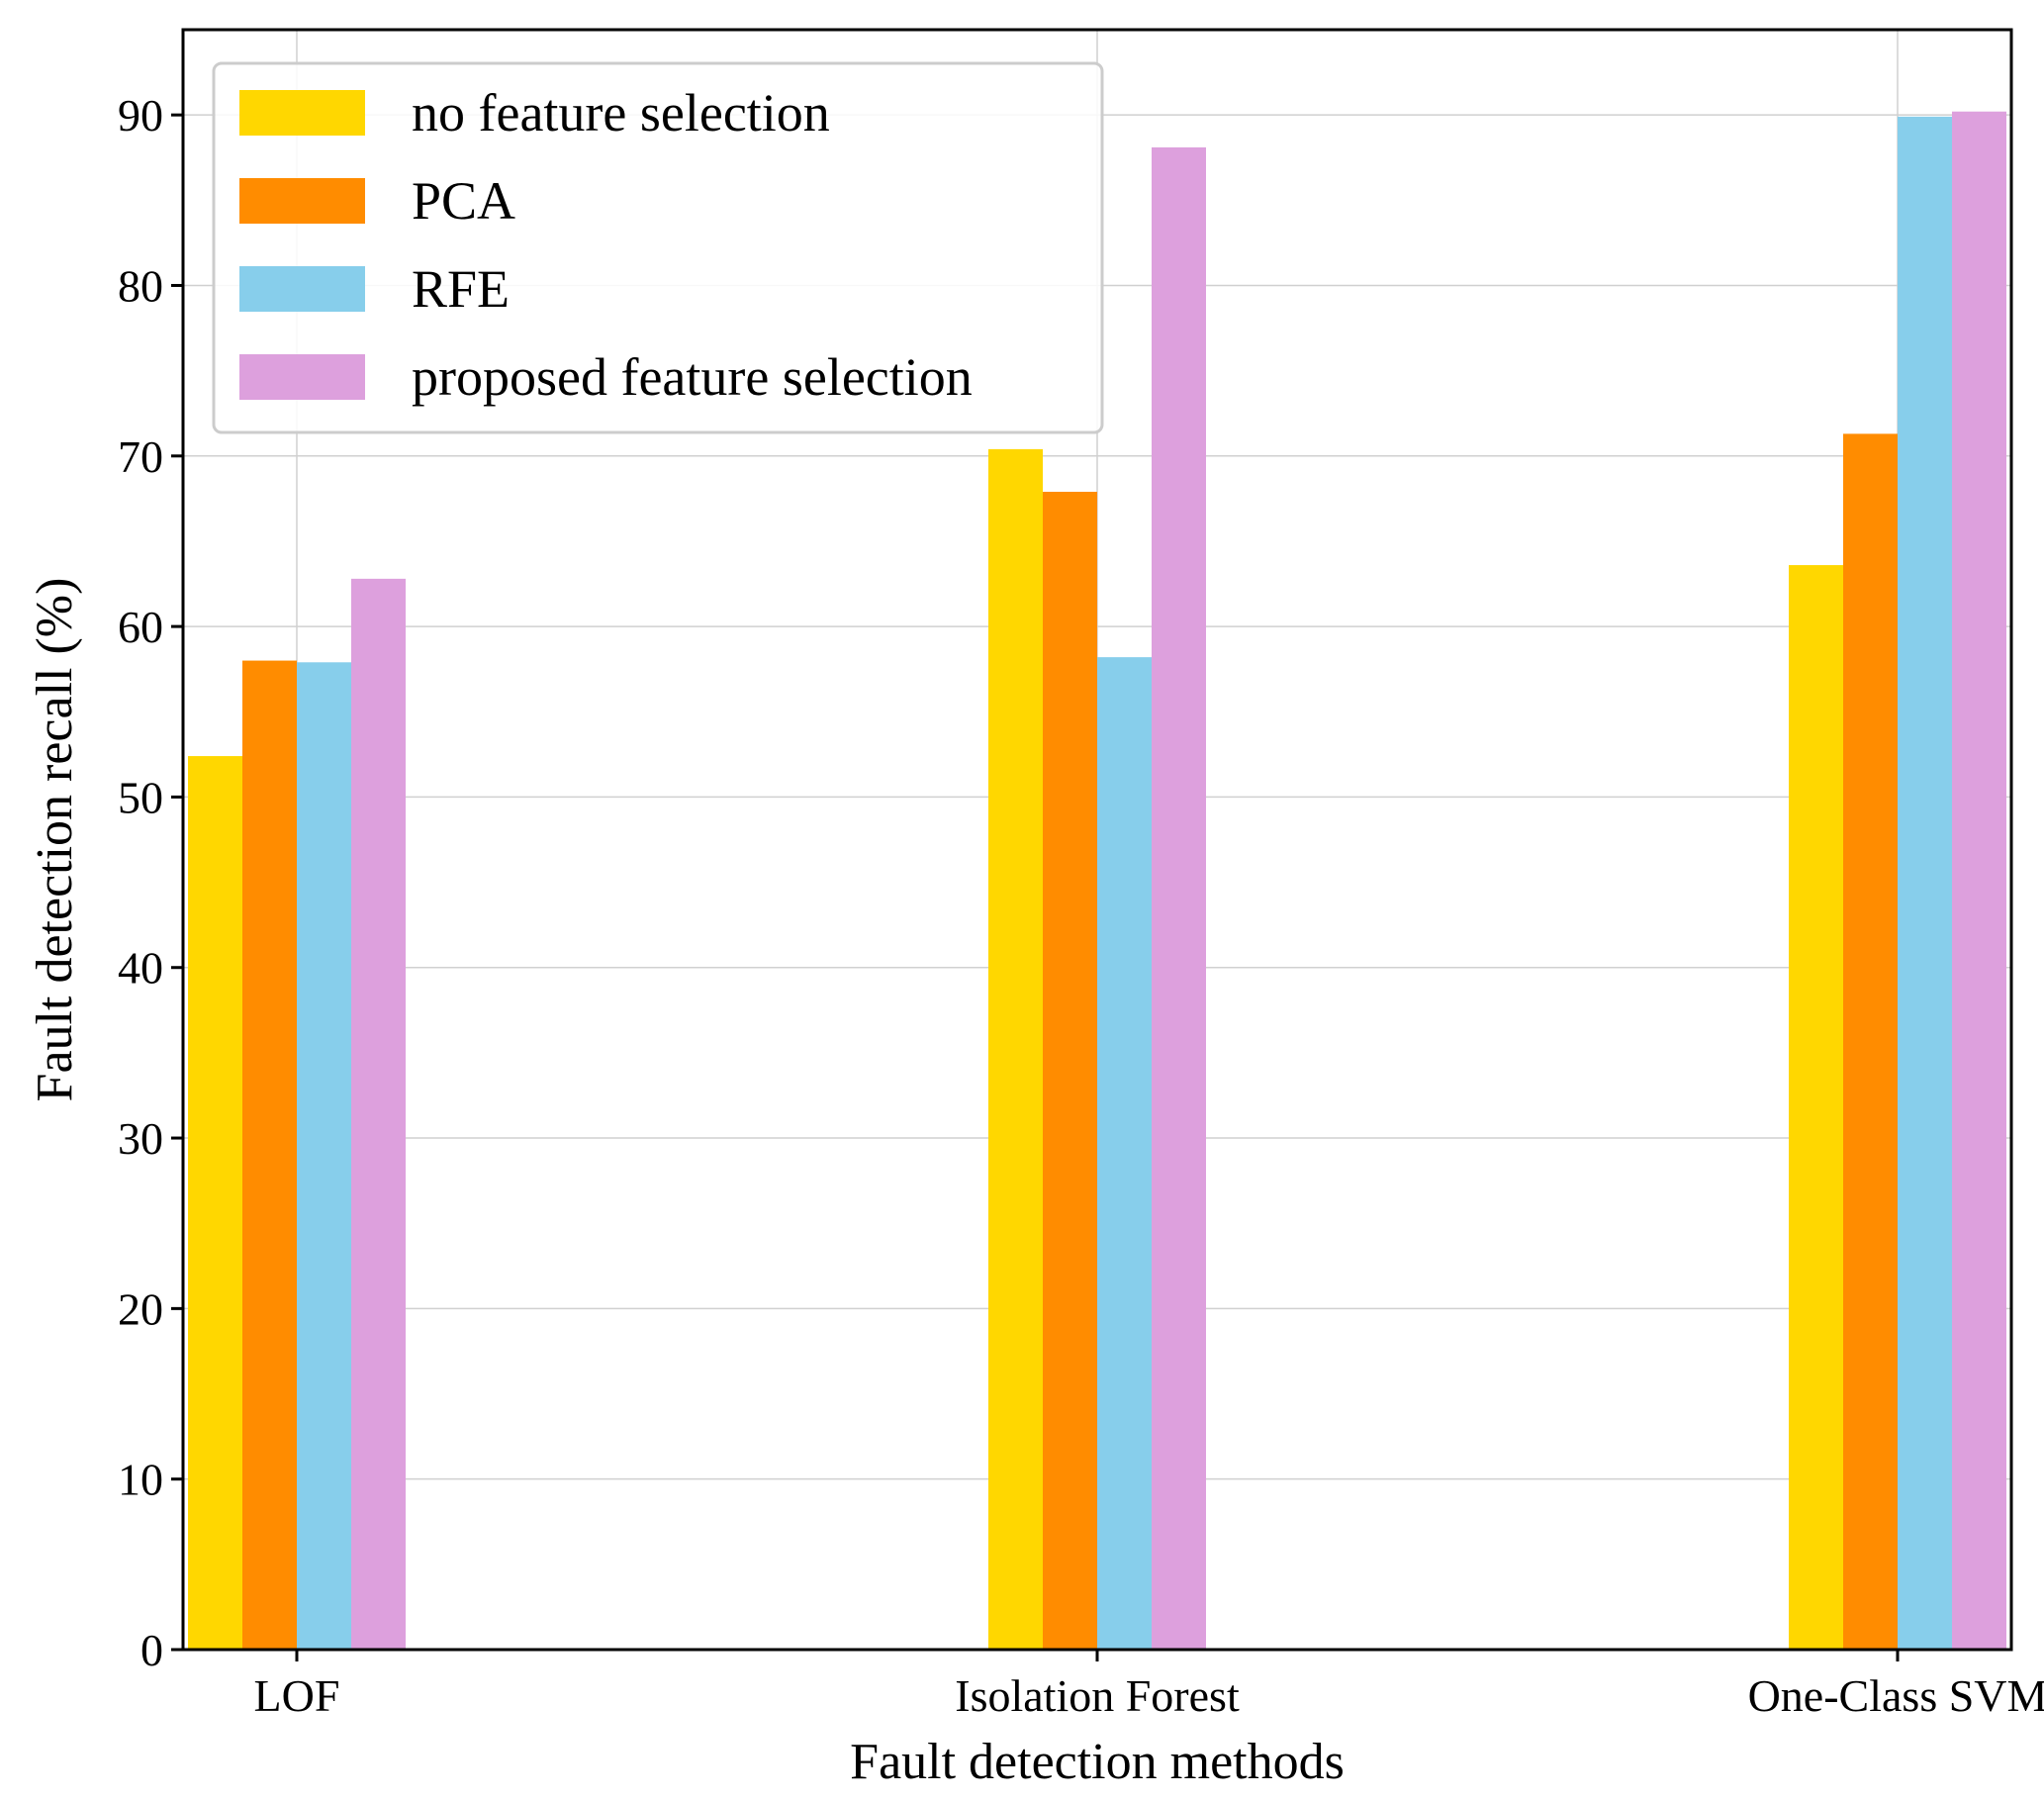 Image resolution: width=2044 pixels, height=1801 pixels. Describe the element at coordinates (1097, 1762) in the screenshot. I see `x-axis-title: Fault detection methods` at that location.